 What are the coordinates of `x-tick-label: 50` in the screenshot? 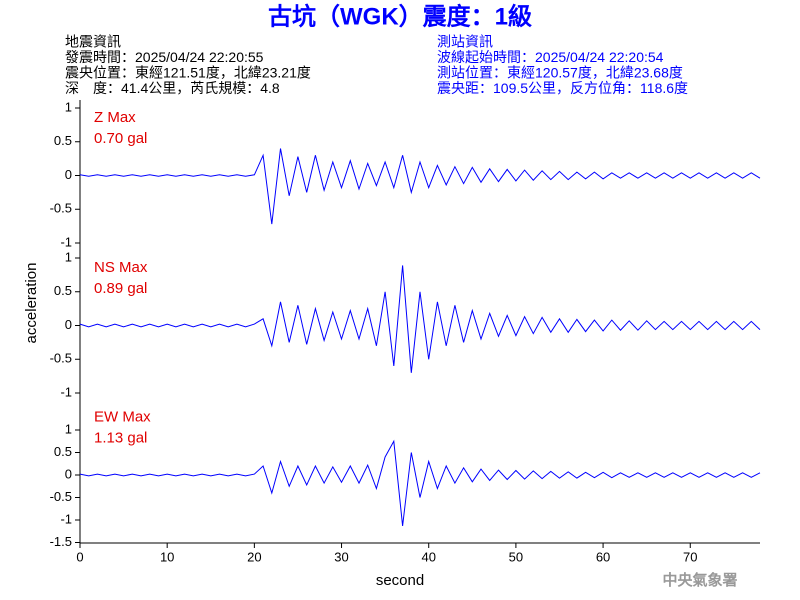 It's located at (516, 556).